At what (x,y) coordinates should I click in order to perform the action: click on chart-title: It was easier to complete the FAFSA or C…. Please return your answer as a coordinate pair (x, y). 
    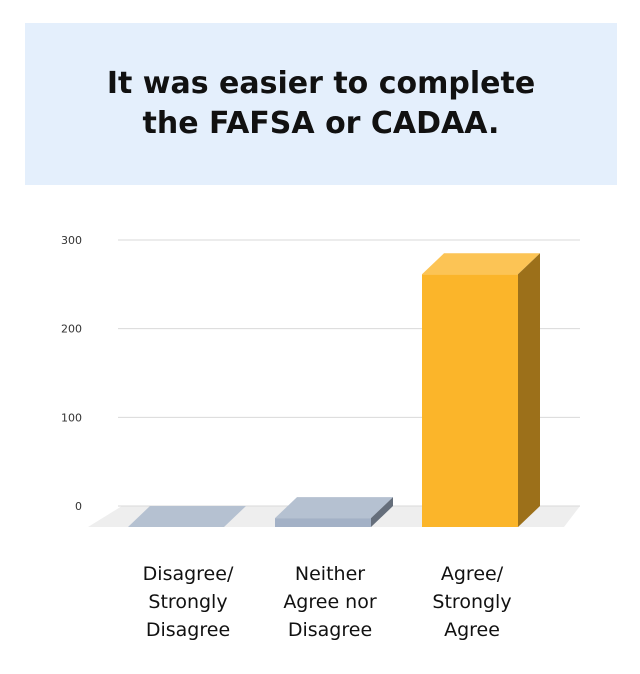
    Looking at the image, I should click on (321, 103).